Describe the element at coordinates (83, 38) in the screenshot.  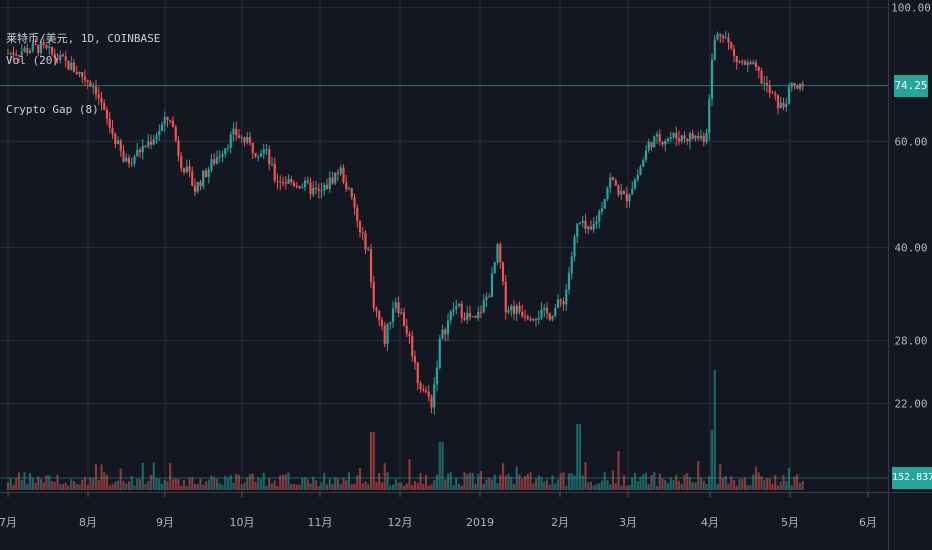
I see `legend-symbol: 莱特币/美元, 1D, COINBASE` at that location.